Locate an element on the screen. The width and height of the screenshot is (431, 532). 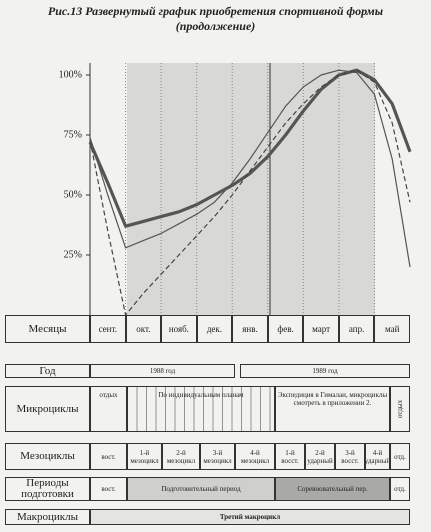
y-tick-label: 75% is located at coordinates (73, 134).